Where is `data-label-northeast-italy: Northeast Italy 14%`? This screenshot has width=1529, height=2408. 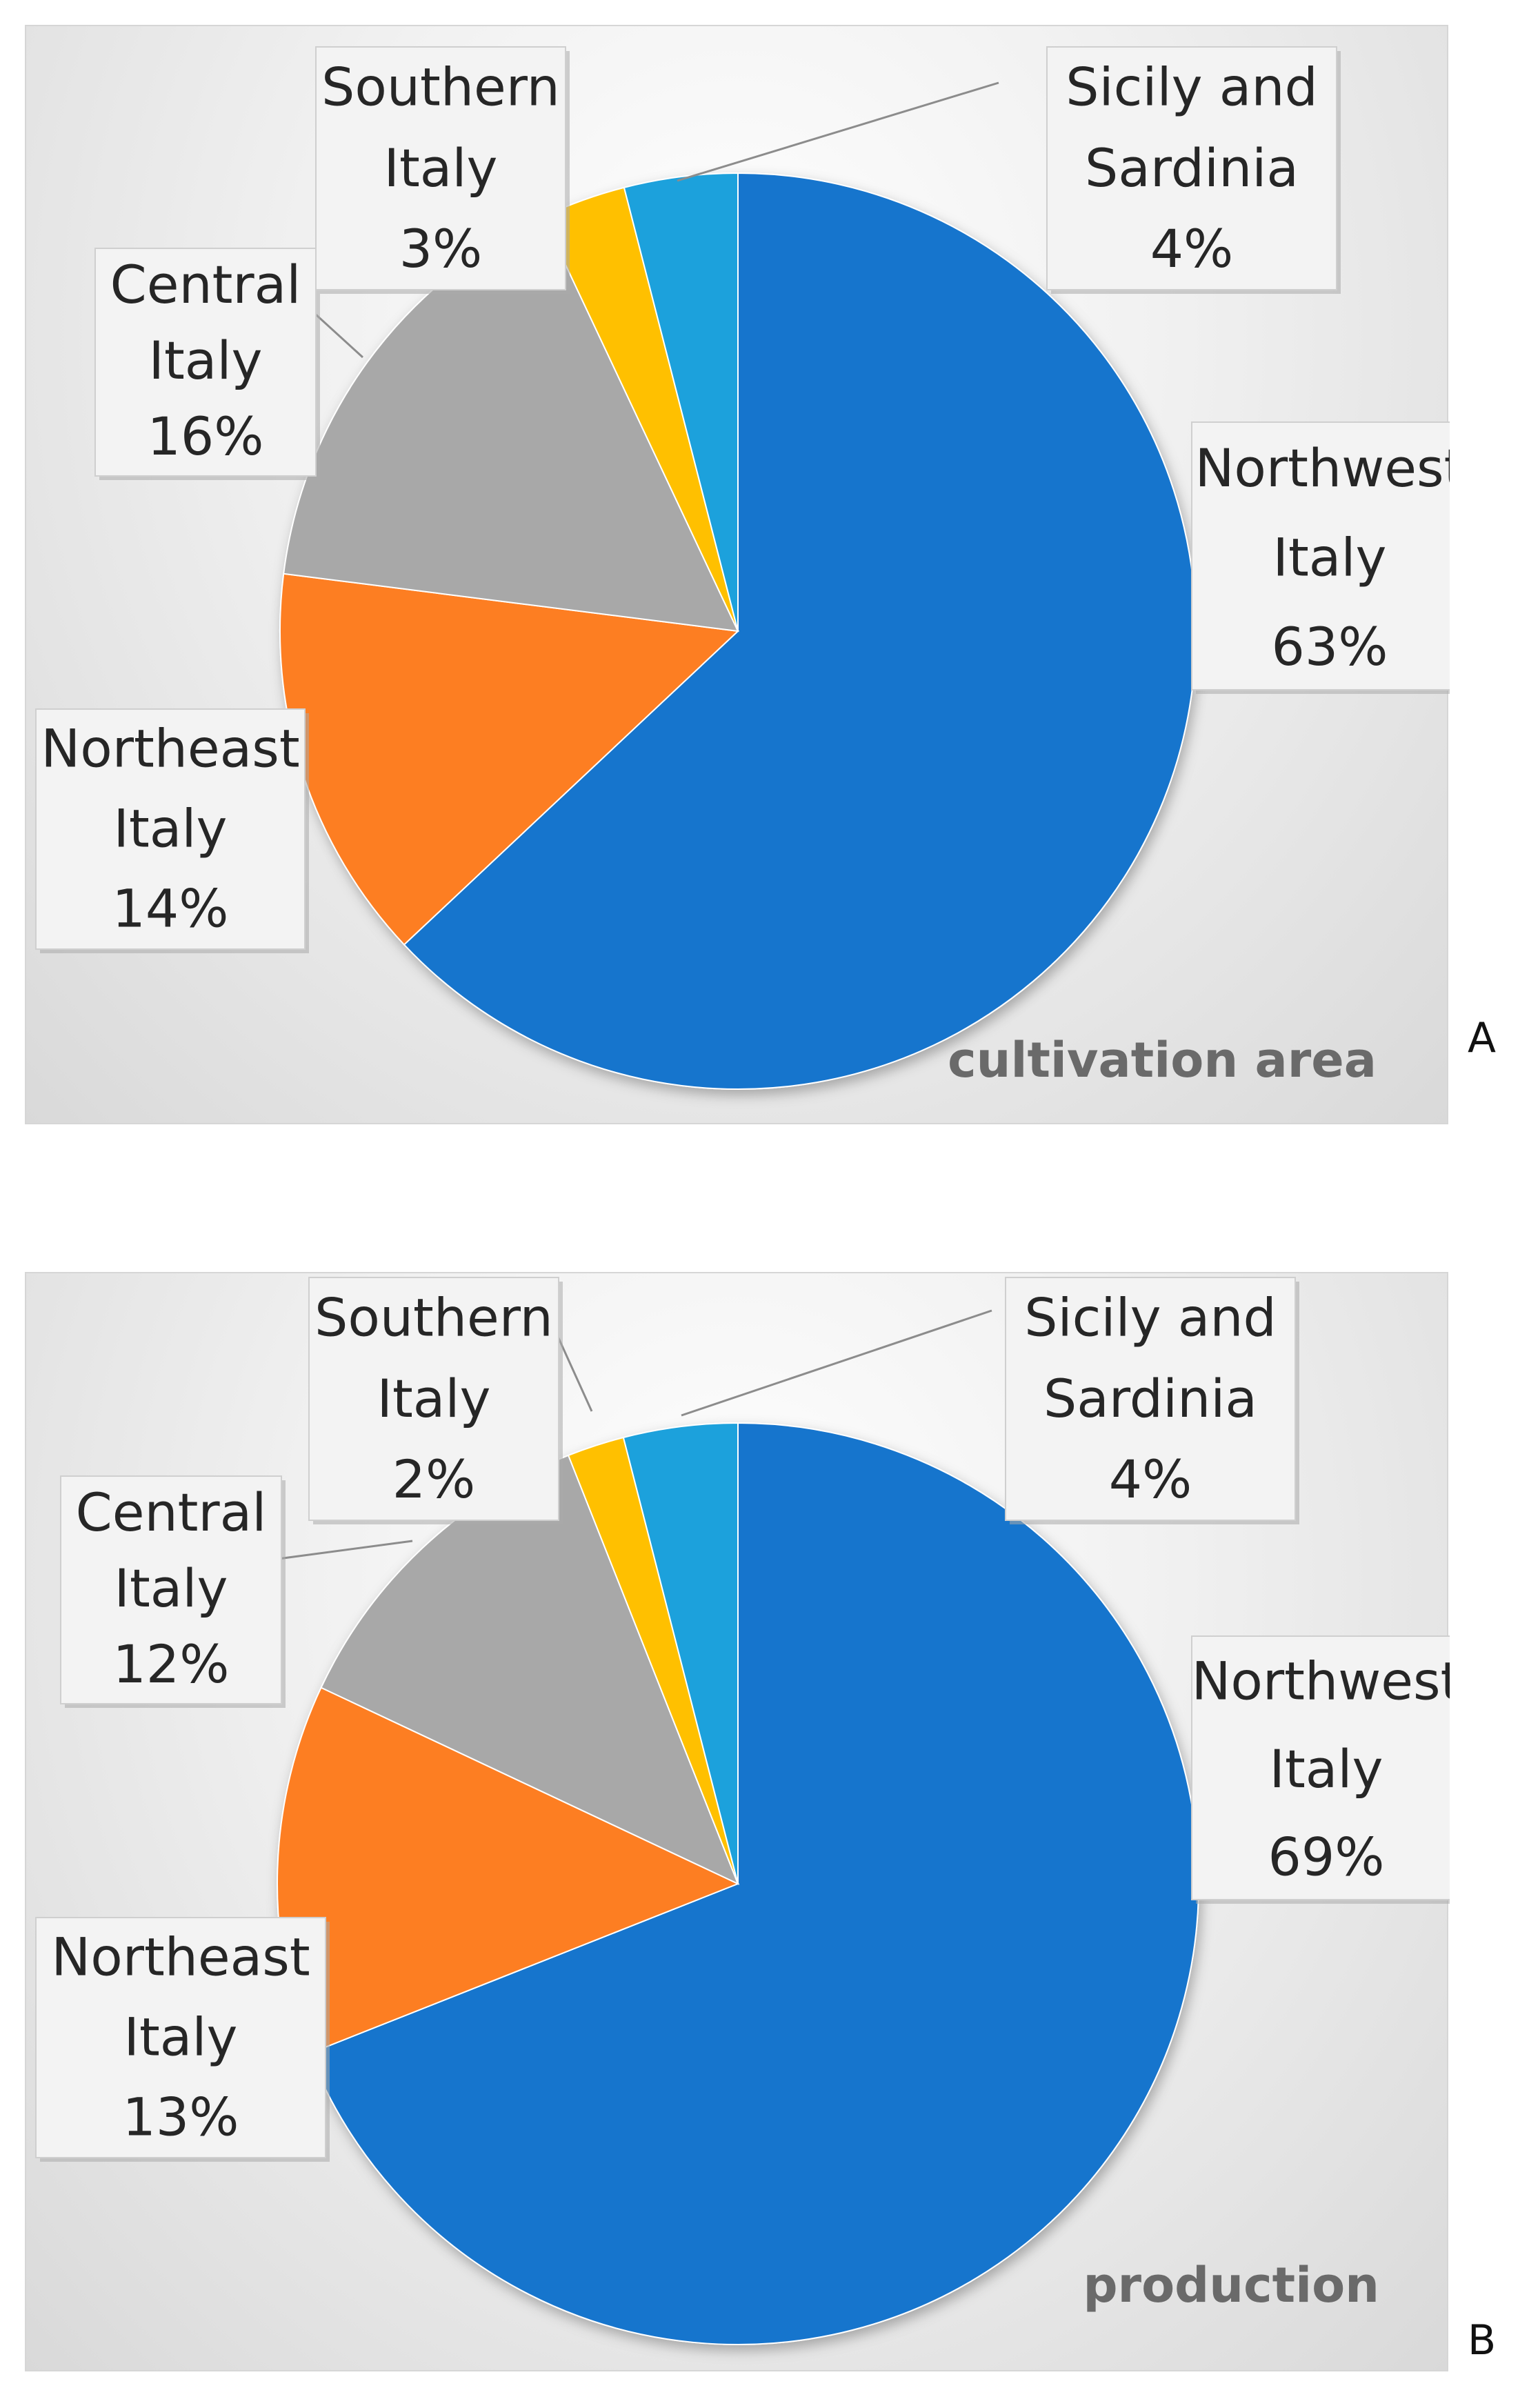
data-label-northeast-italy: Northeast Italy 14% is located at coordinates (172, 830).